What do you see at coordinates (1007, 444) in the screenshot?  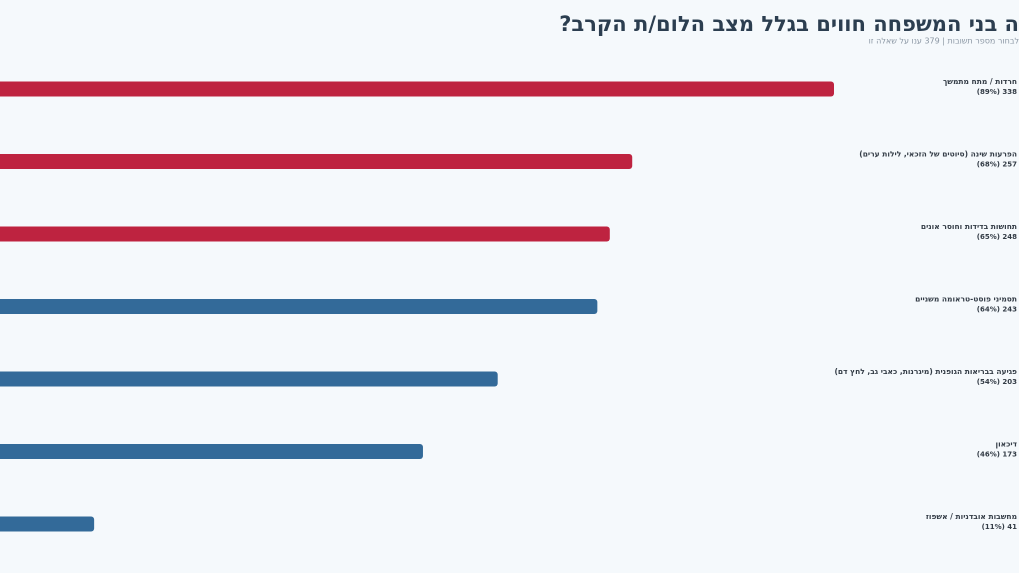 I see `category-label: דיכאון` at bounding box center [1007, 444].